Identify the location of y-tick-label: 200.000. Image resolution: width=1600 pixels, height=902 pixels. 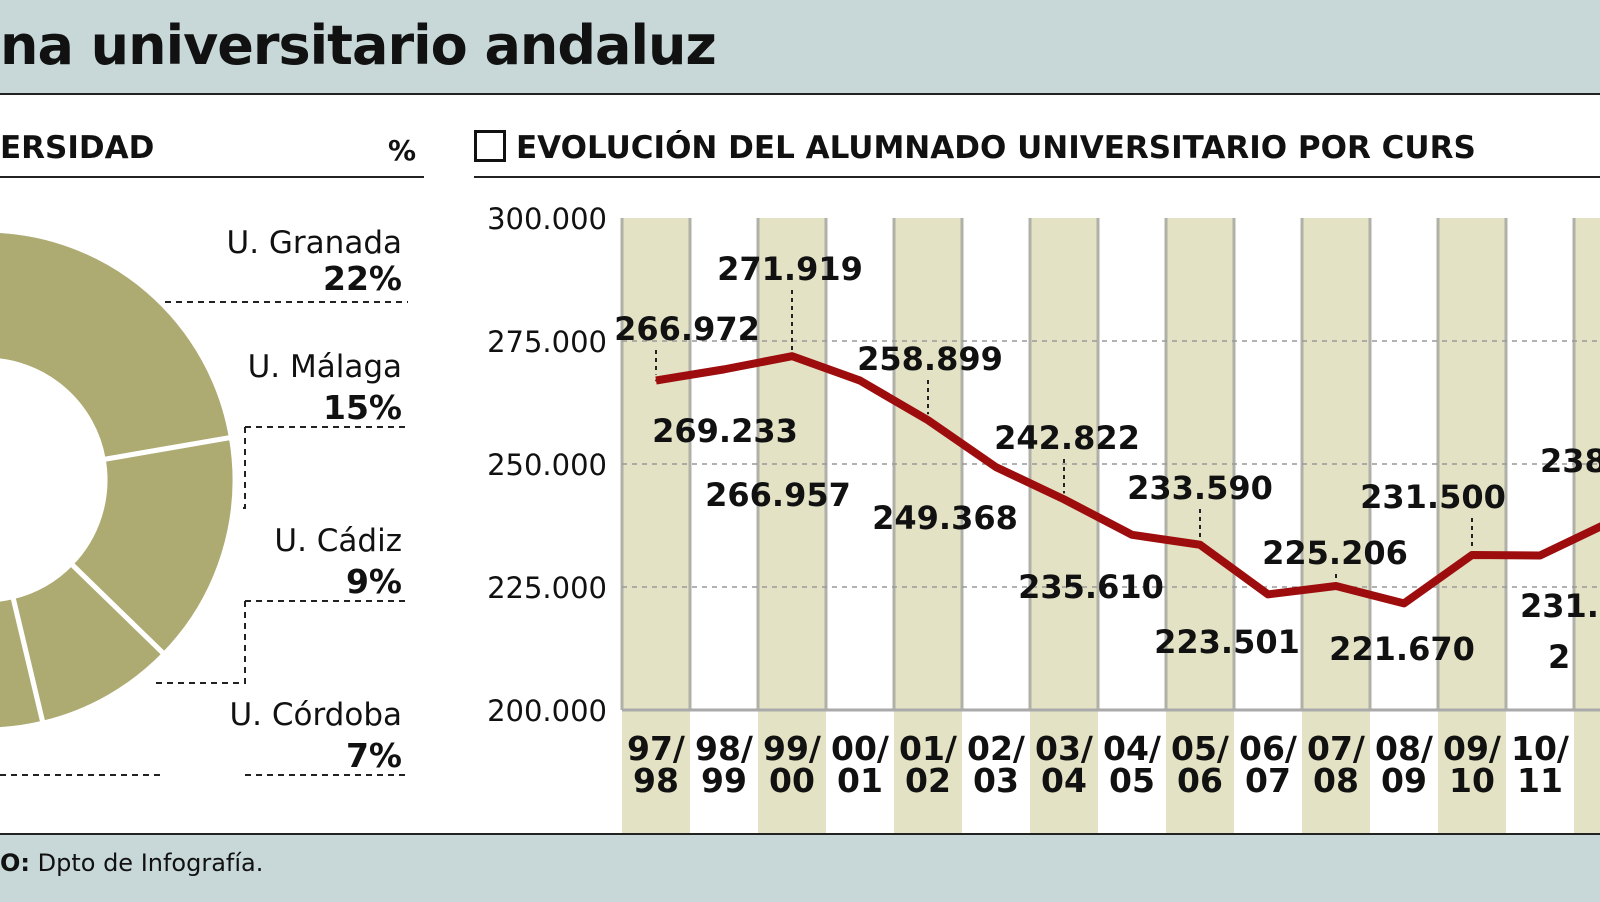
(547, 711).